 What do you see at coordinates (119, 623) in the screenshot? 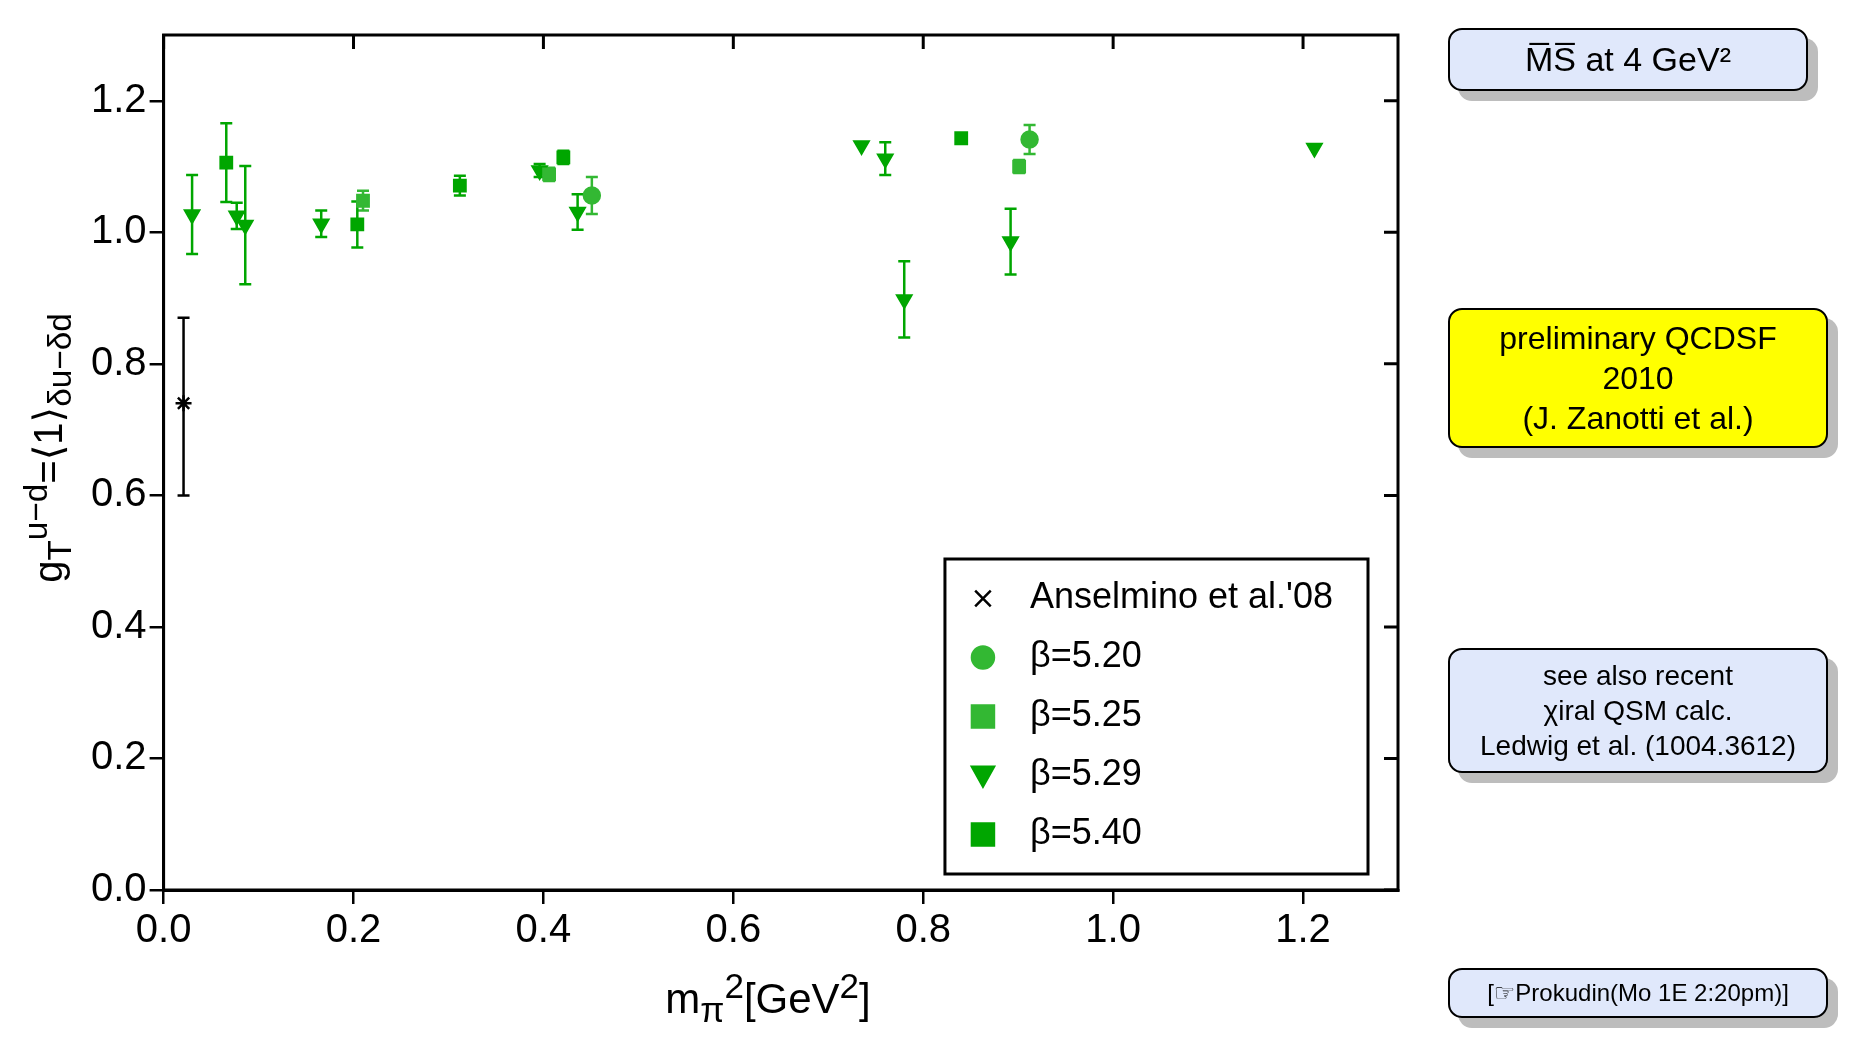
I see `y-tick-label: 0.4` at bounding box center [119, 623].